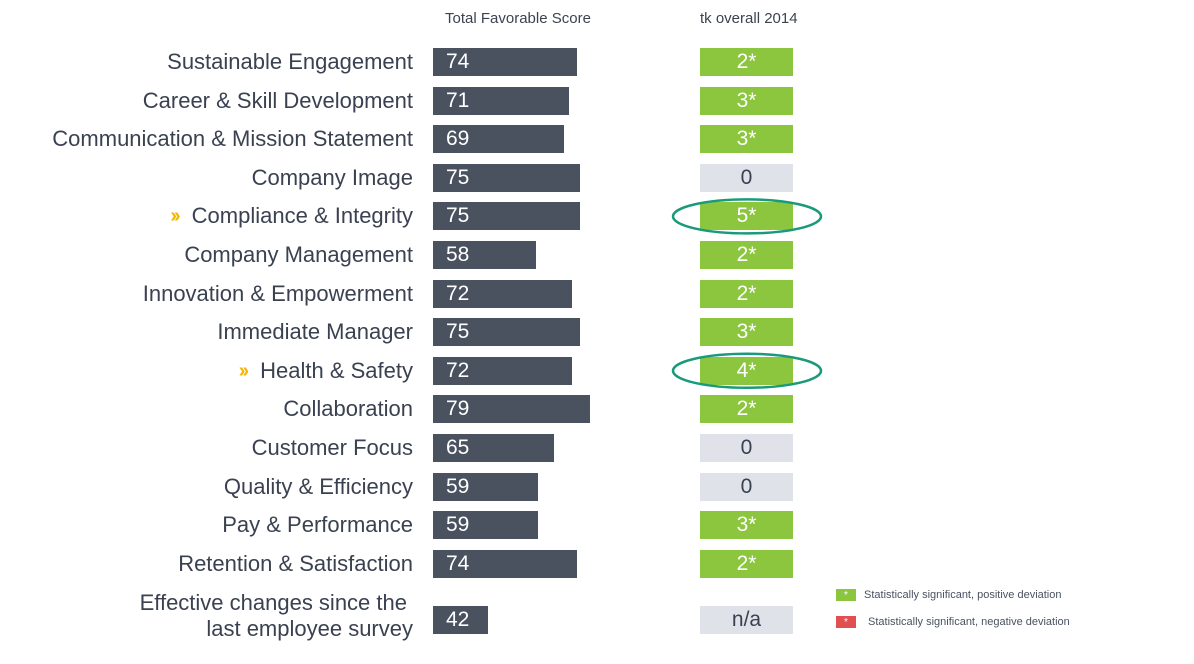 The image size is (1194, 664). I want to click on row-label-career-and-skill-development: Career & Skill Development, so click(278, 101).